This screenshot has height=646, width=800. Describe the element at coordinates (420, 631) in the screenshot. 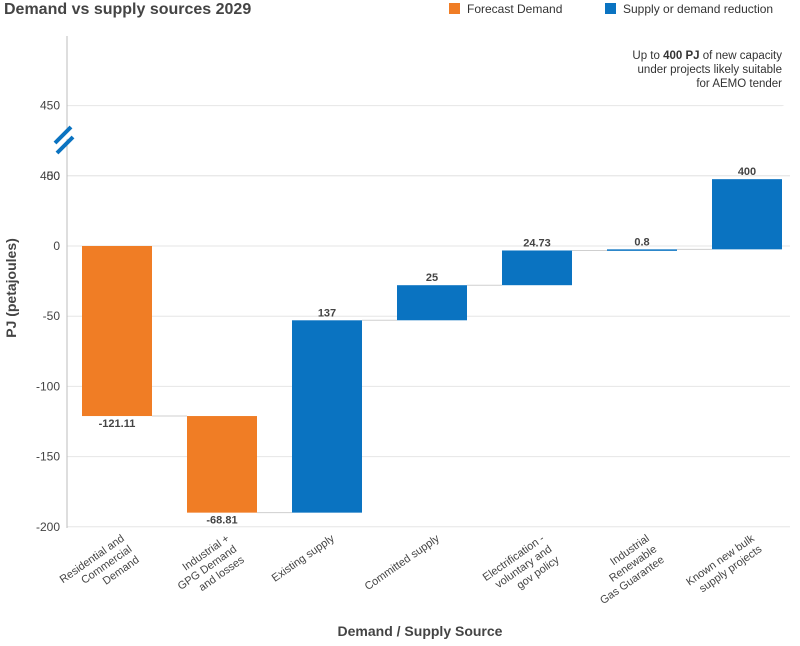

I see `x-axis-title: Demand / Supply Source` at that location.